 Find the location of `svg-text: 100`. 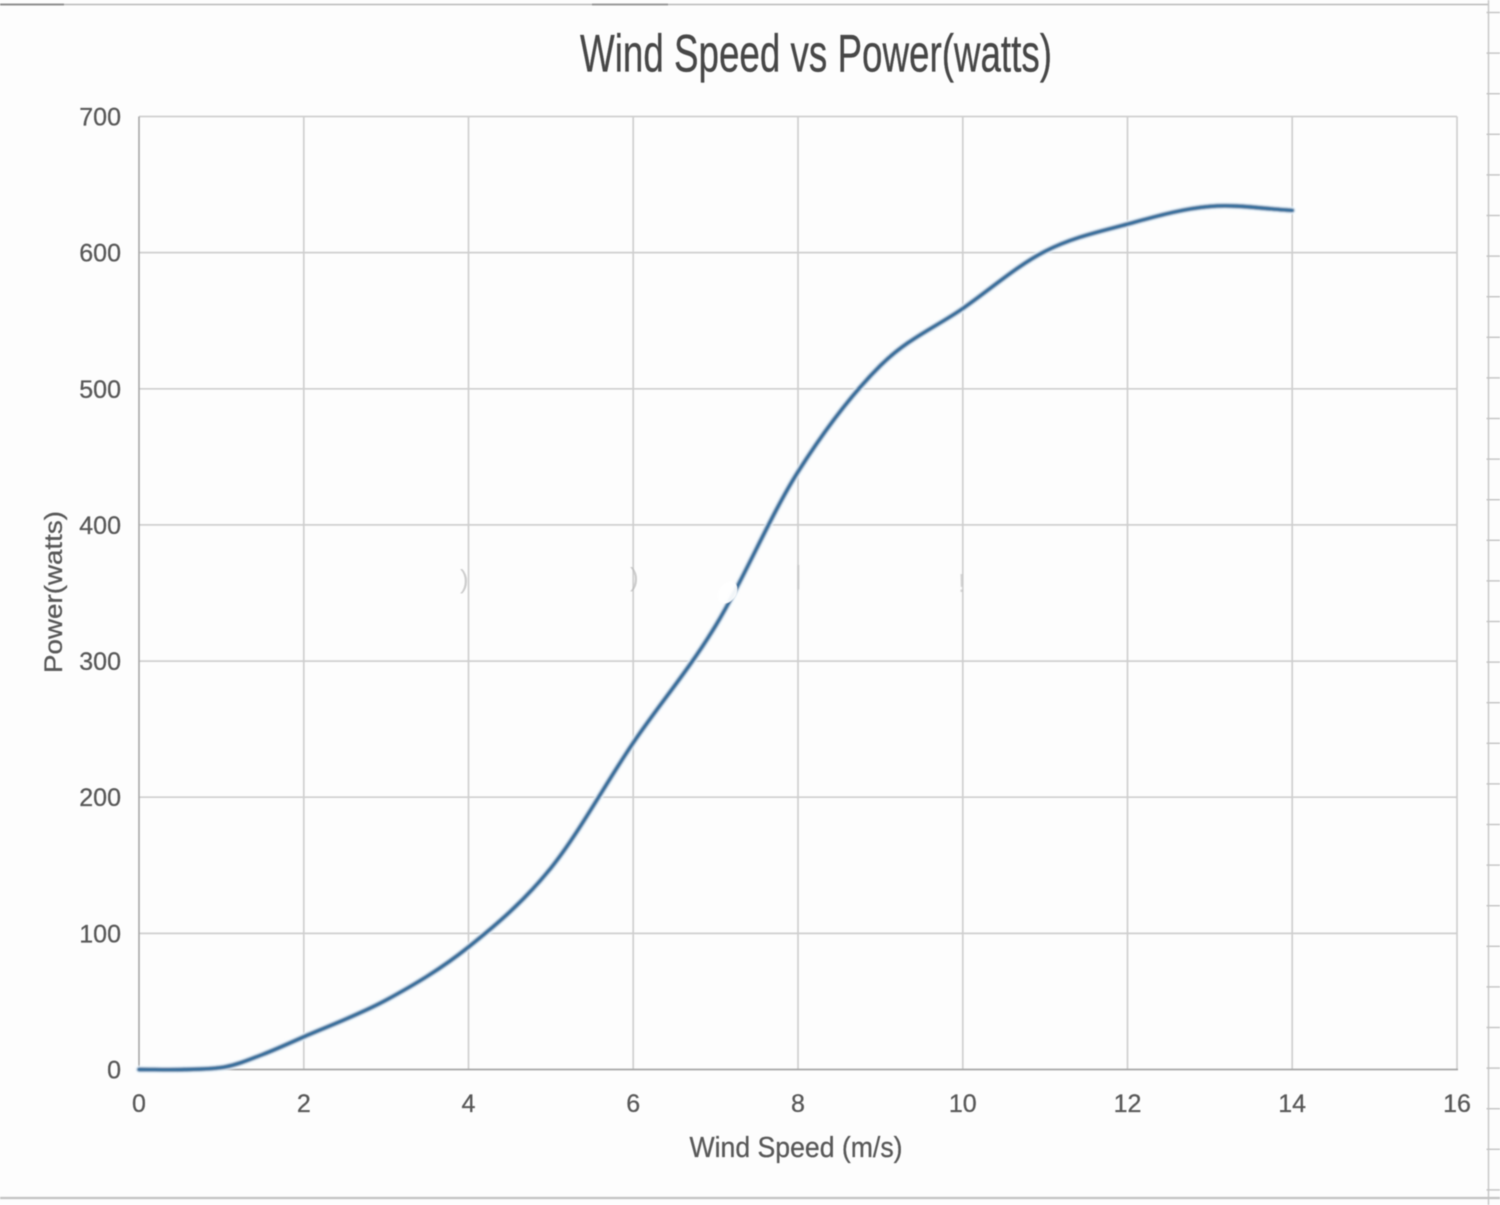

svg-text: 100 is located at coordinates (100, 934).